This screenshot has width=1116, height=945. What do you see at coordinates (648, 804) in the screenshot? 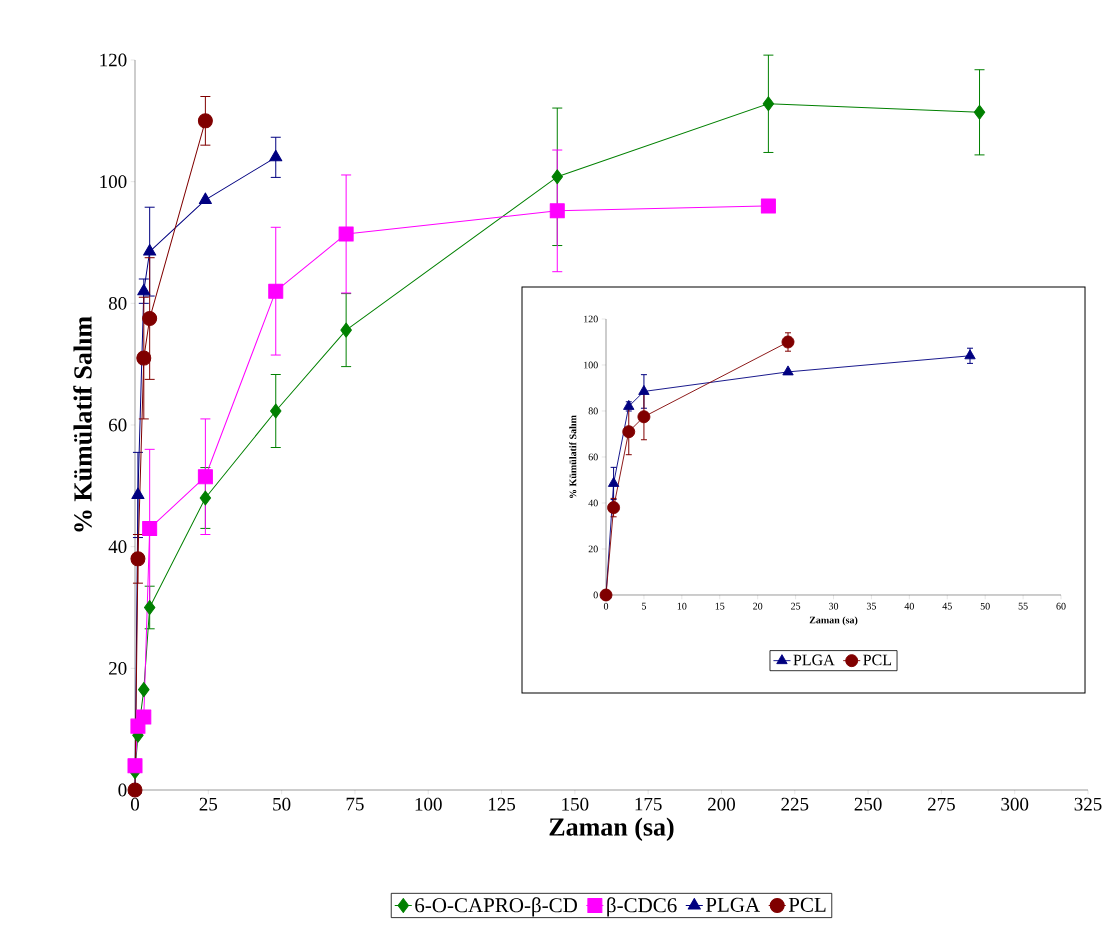
I see `x-tick-label: 175` at bounding box center [648, 804].